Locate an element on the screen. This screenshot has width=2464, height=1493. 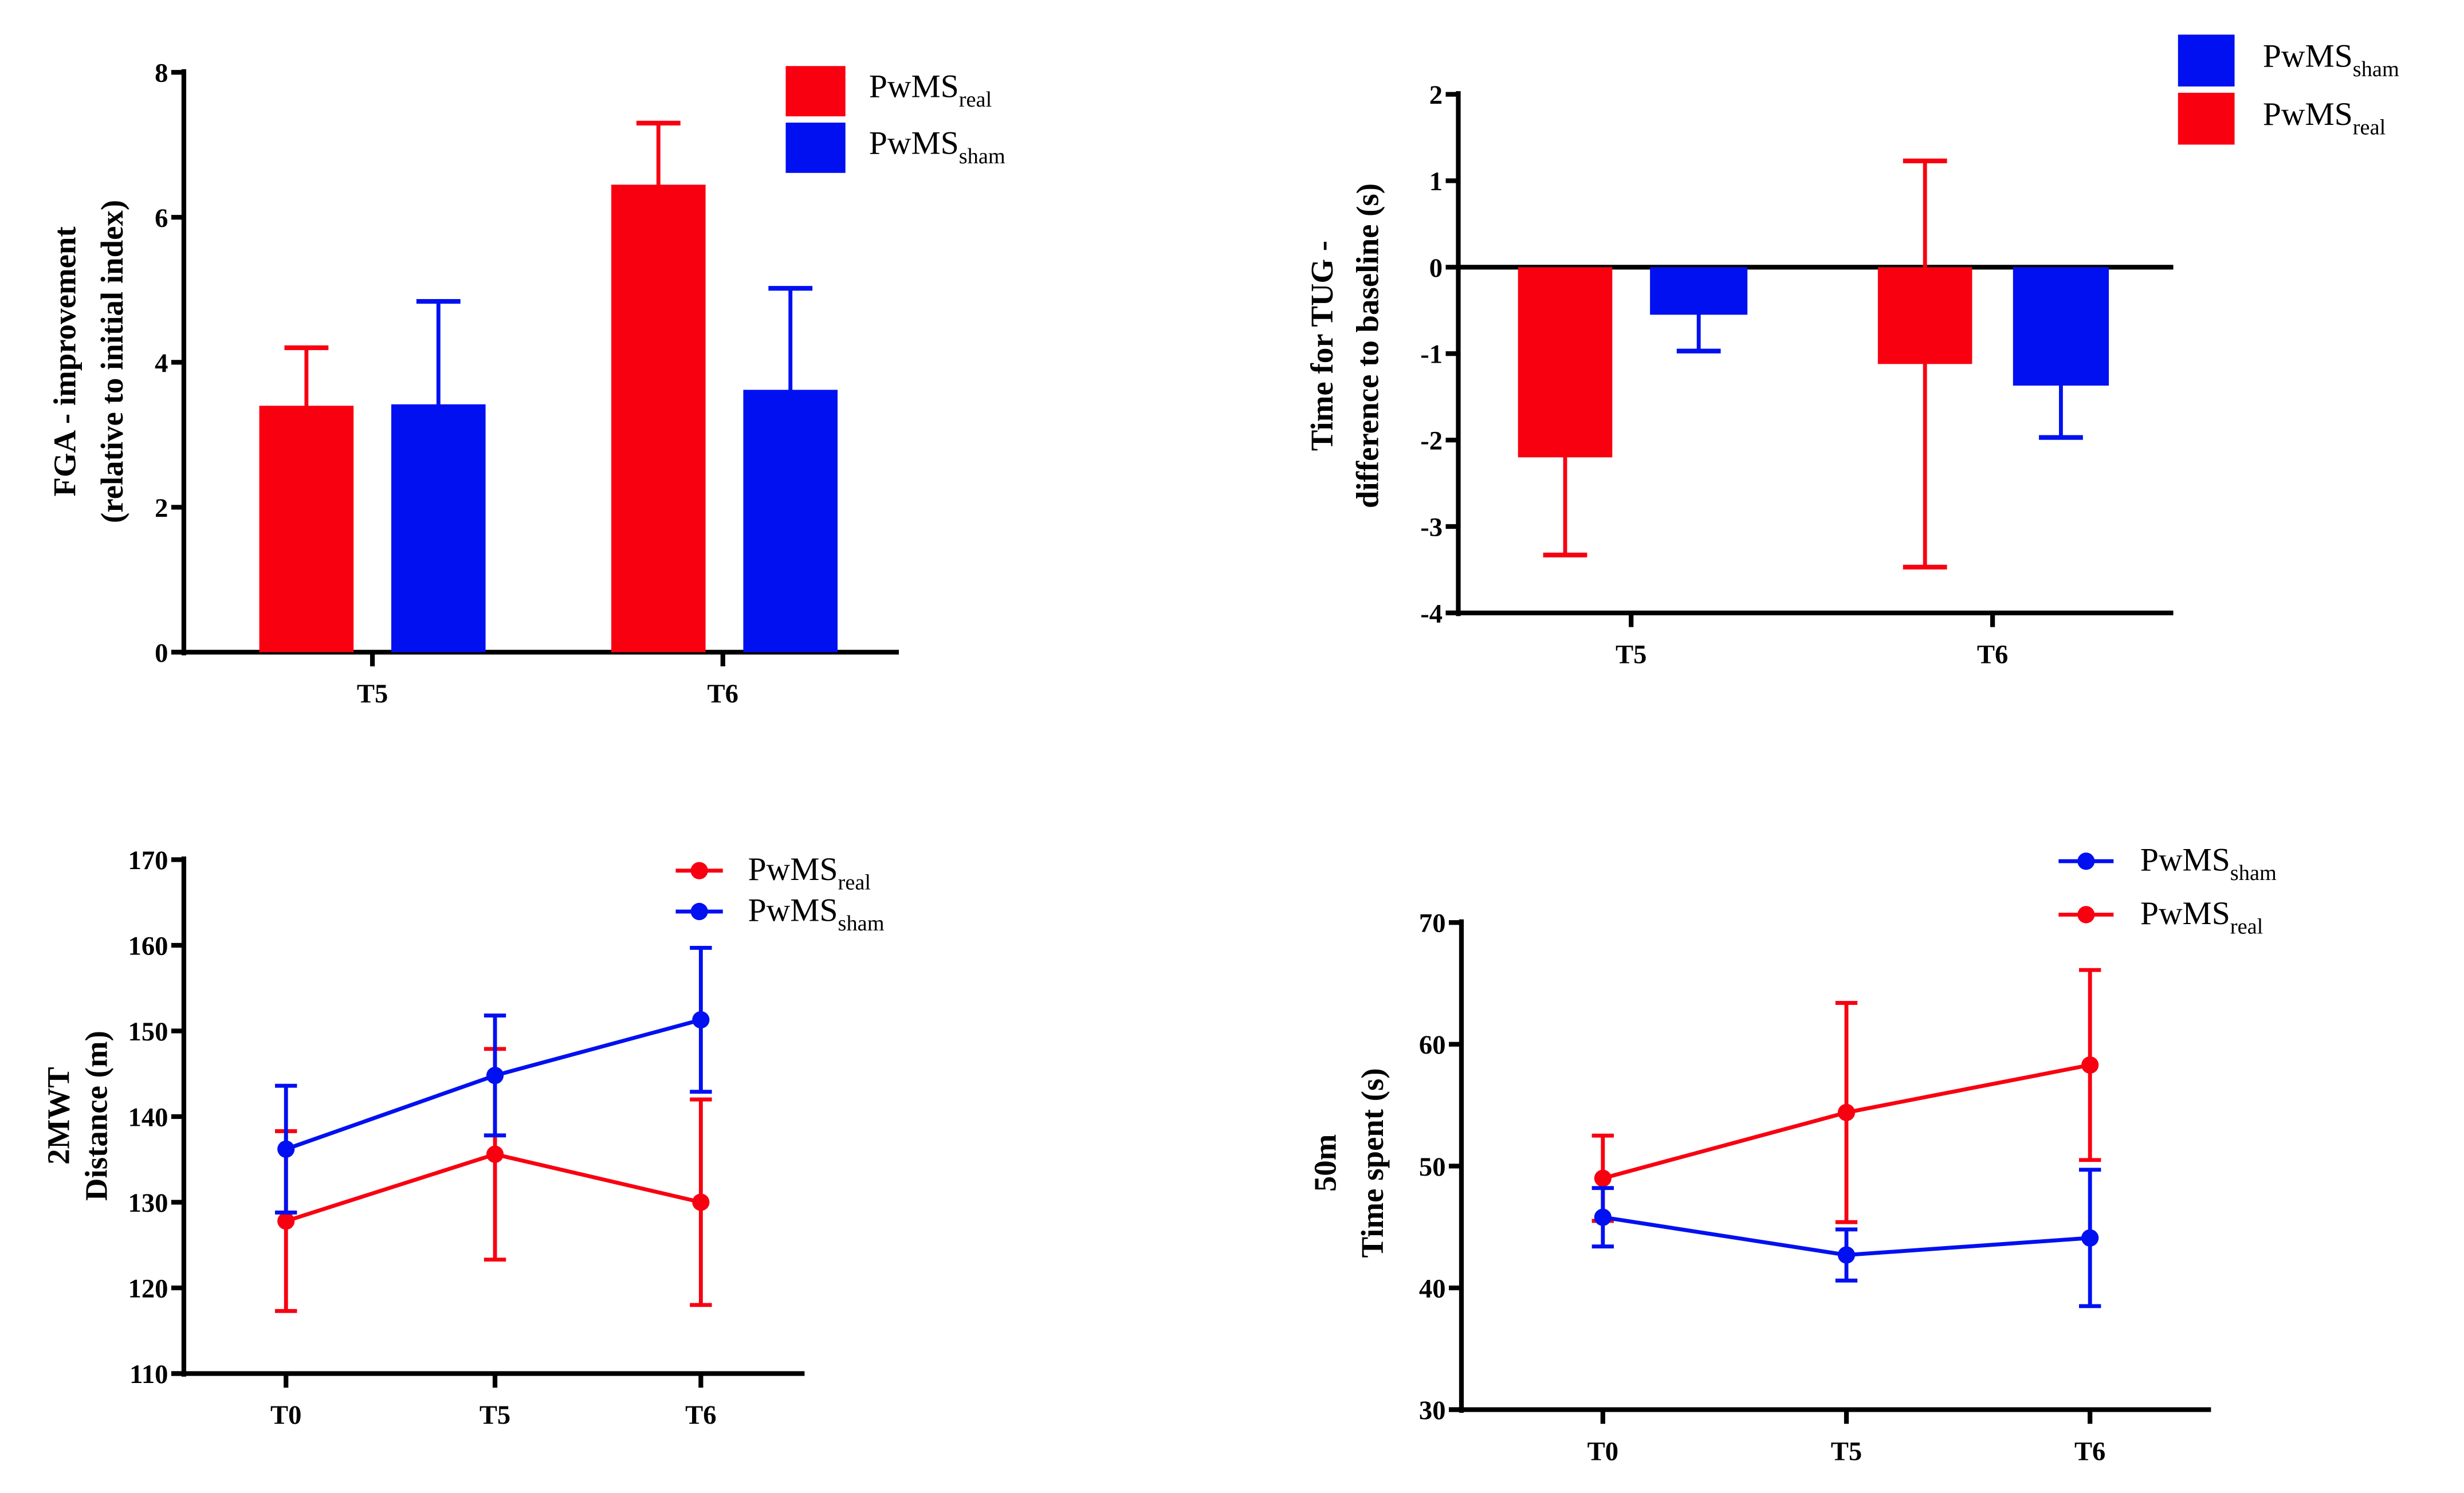
y-tick-label: -3 is located at coordinates (1431, 527).